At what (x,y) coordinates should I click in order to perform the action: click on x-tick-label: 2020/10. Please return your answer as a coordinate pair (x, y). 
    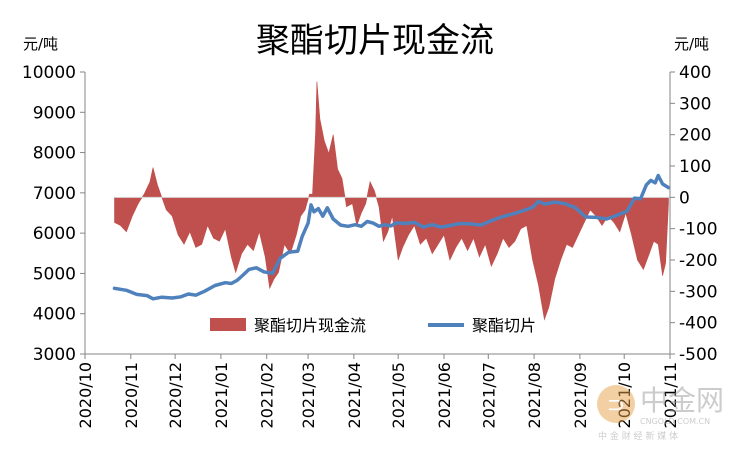
    Looking at the image, I should click on (85, 395).